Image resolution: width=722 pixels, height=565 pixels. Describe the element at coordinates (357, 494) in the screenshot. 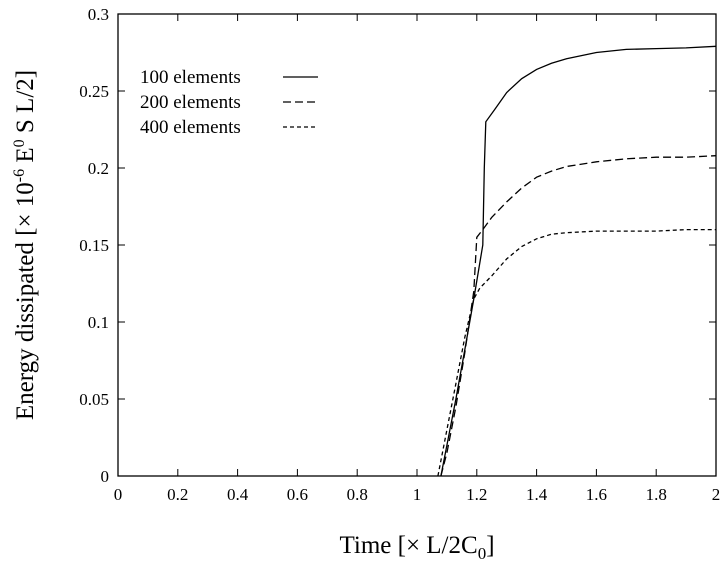

I see `x-tick-label: 0.8` at that location.